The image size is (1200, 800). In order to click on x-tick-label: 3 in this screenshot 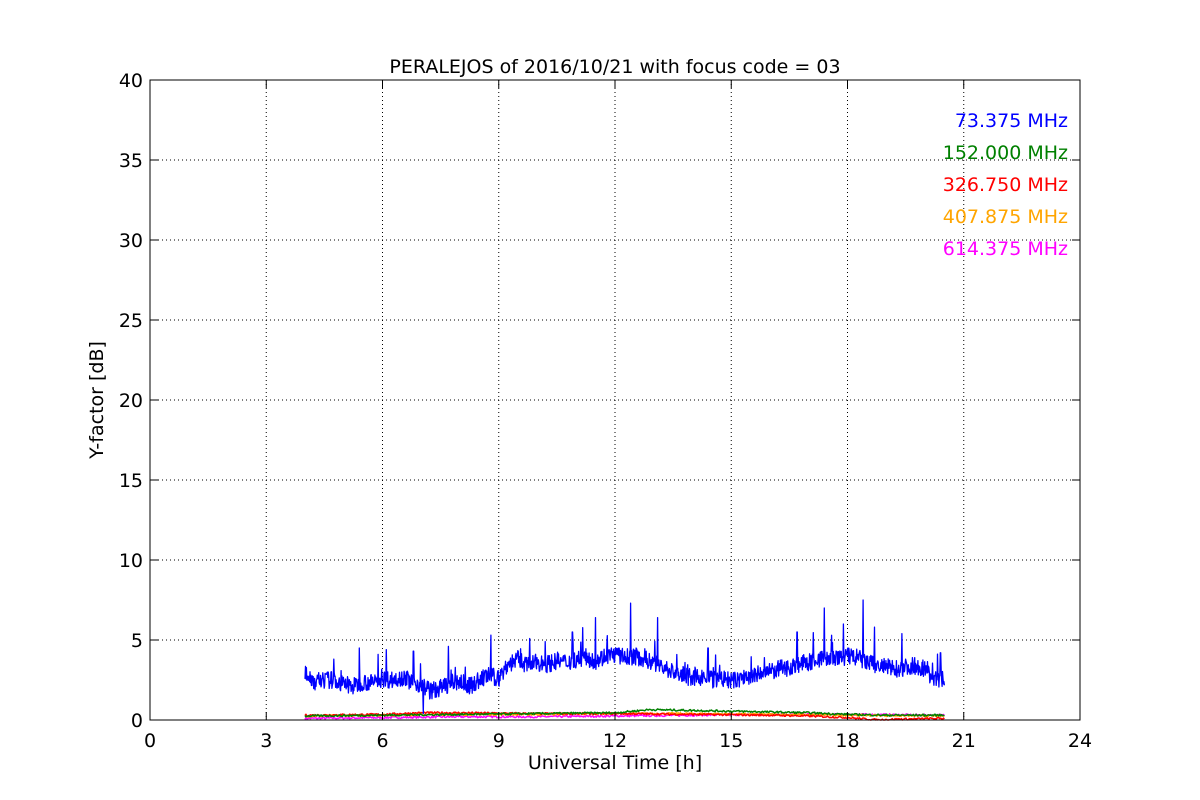, I will do `click(266, 741)`.